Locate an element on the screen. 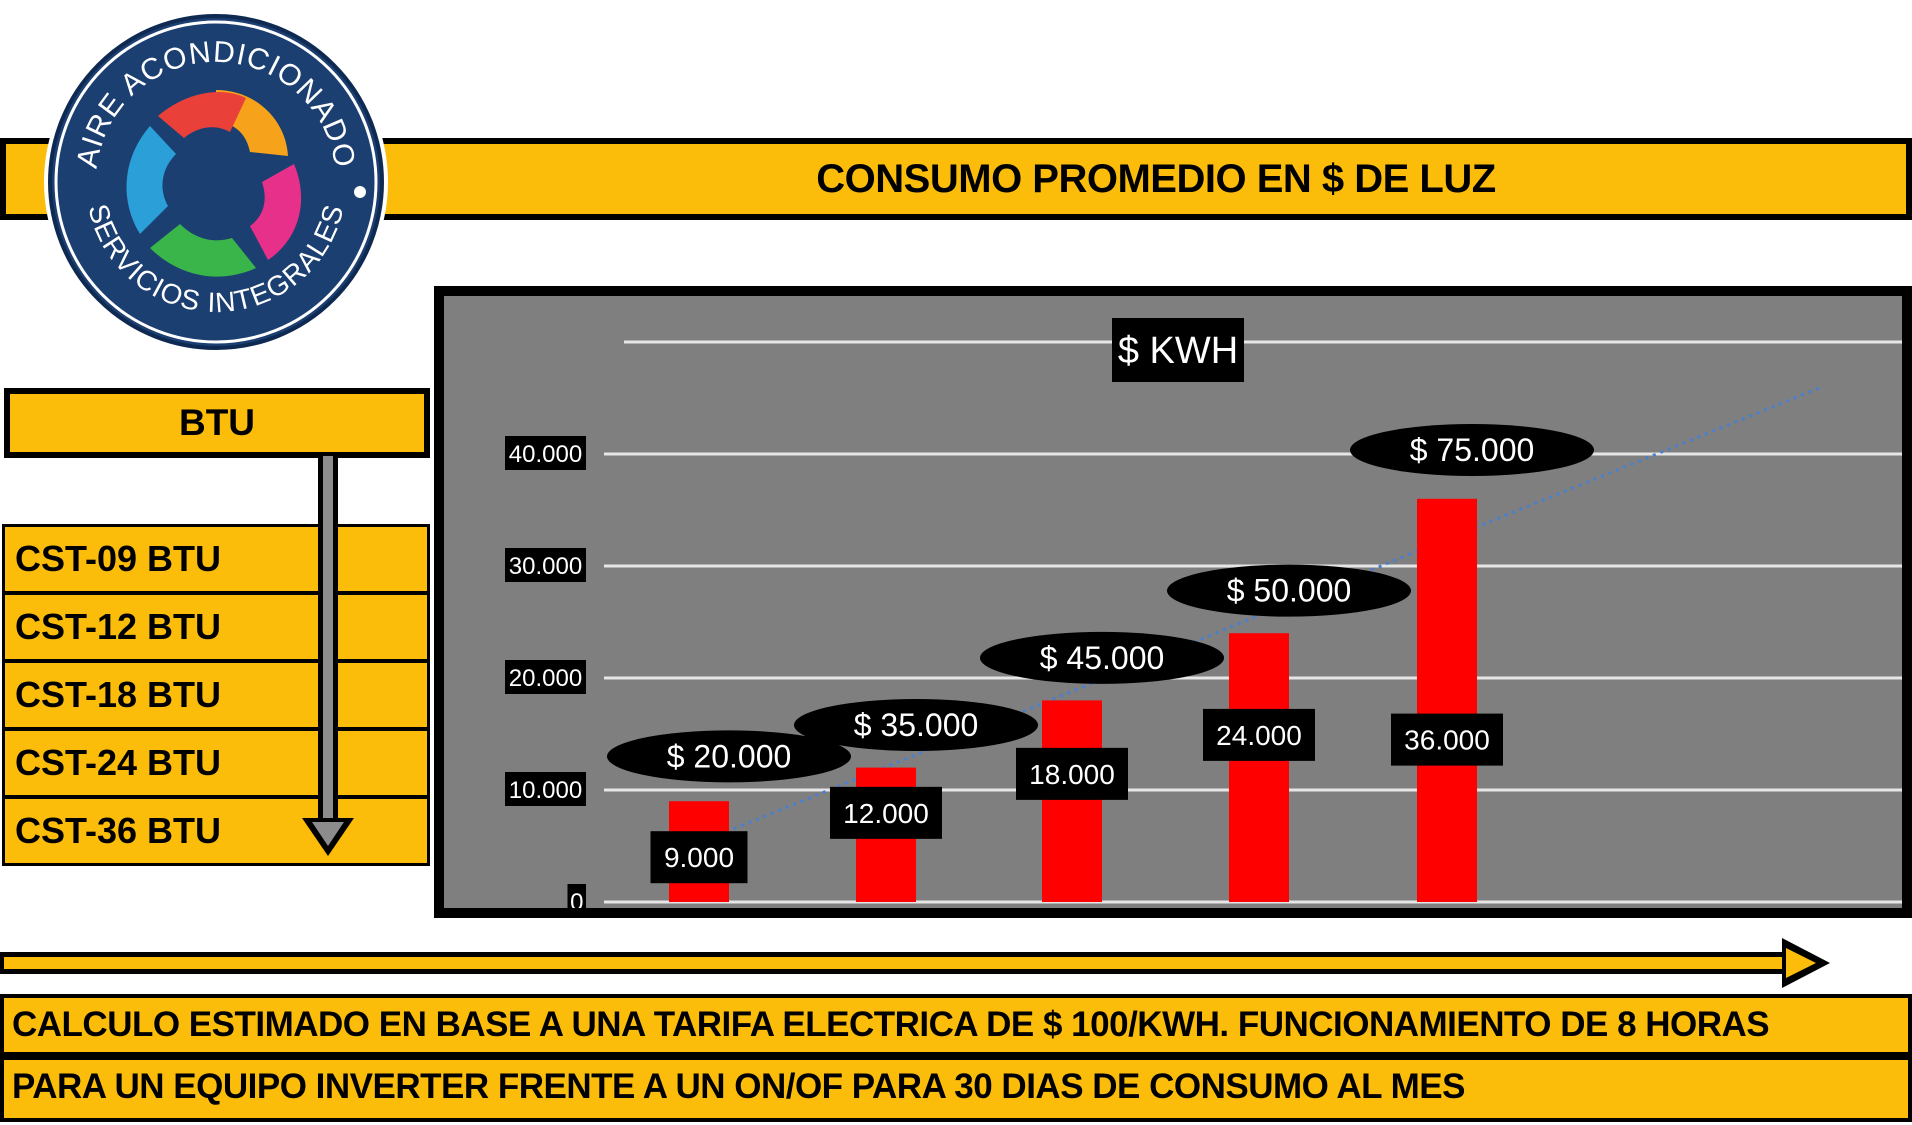 This screenshot has width=1912, height=1125. svg-text: $ KWH is located at coordinates (1178, 351).